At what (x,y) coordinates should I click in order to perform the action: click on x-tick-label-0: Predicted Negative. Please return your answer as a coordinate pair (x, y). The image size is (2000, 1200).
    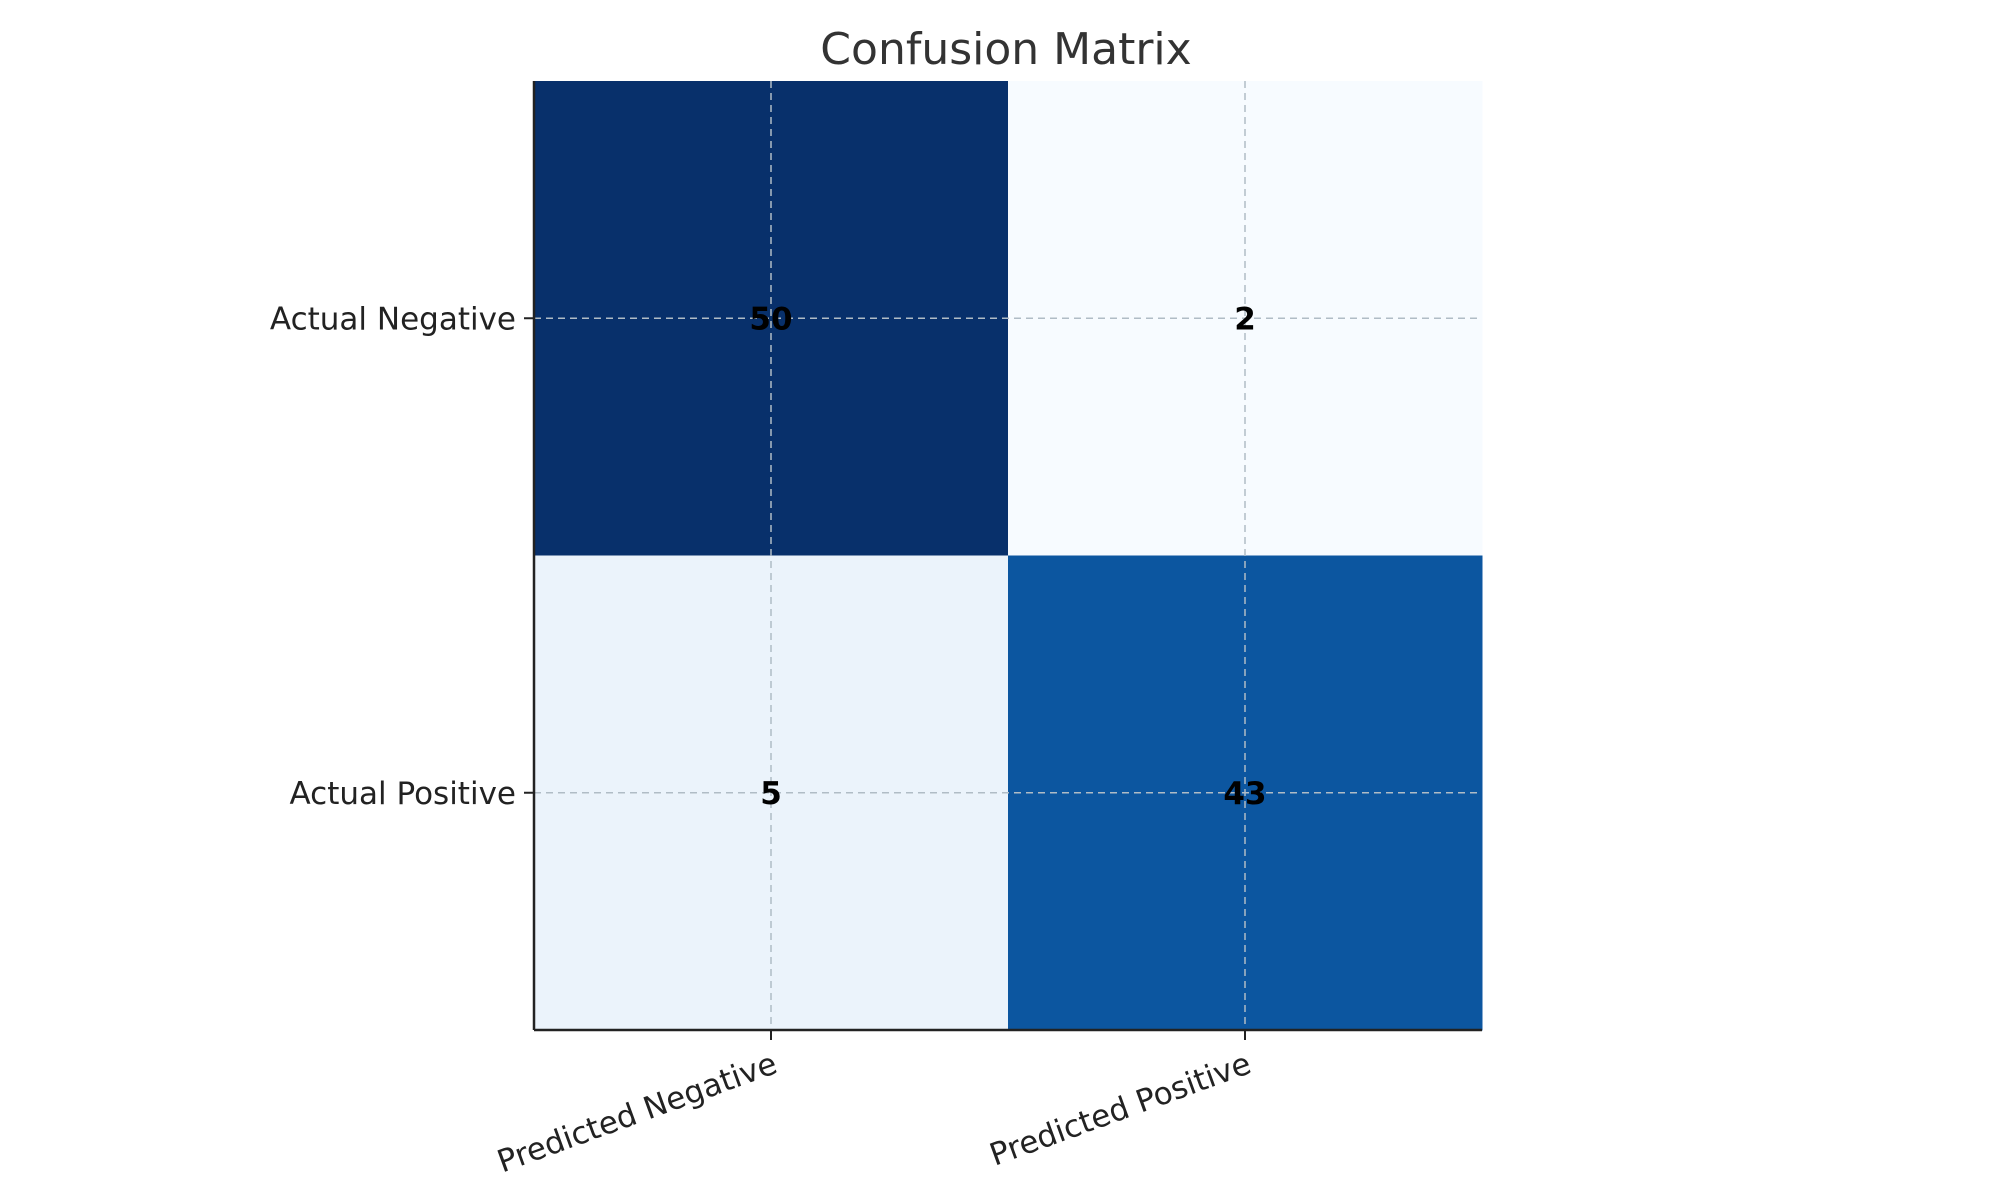
    Looking at the image, I should click on (637, 1113).